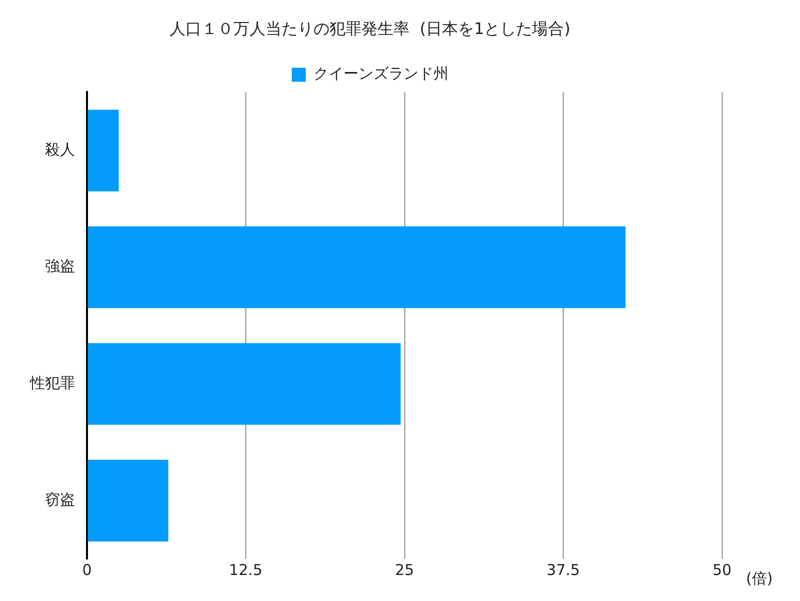 The image size is (800, 601). I want to click on chart-title: 人口１０万人当たりの犯罪発生率 (日本を1とした場合), so click(370, 28).